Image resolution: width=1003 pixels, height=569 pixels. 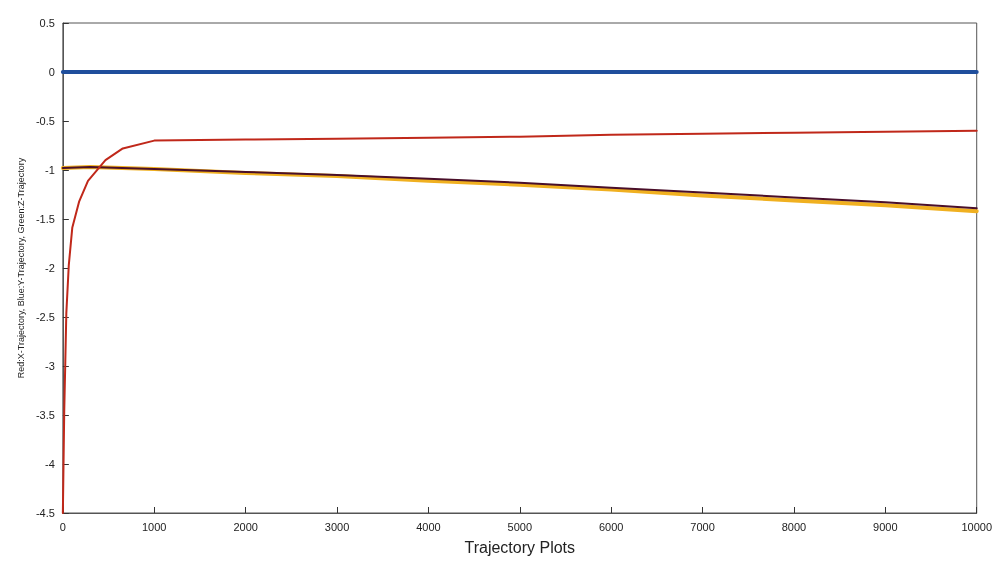 I want to click on x-tick-label: 4000, so click(x=428, y=526).